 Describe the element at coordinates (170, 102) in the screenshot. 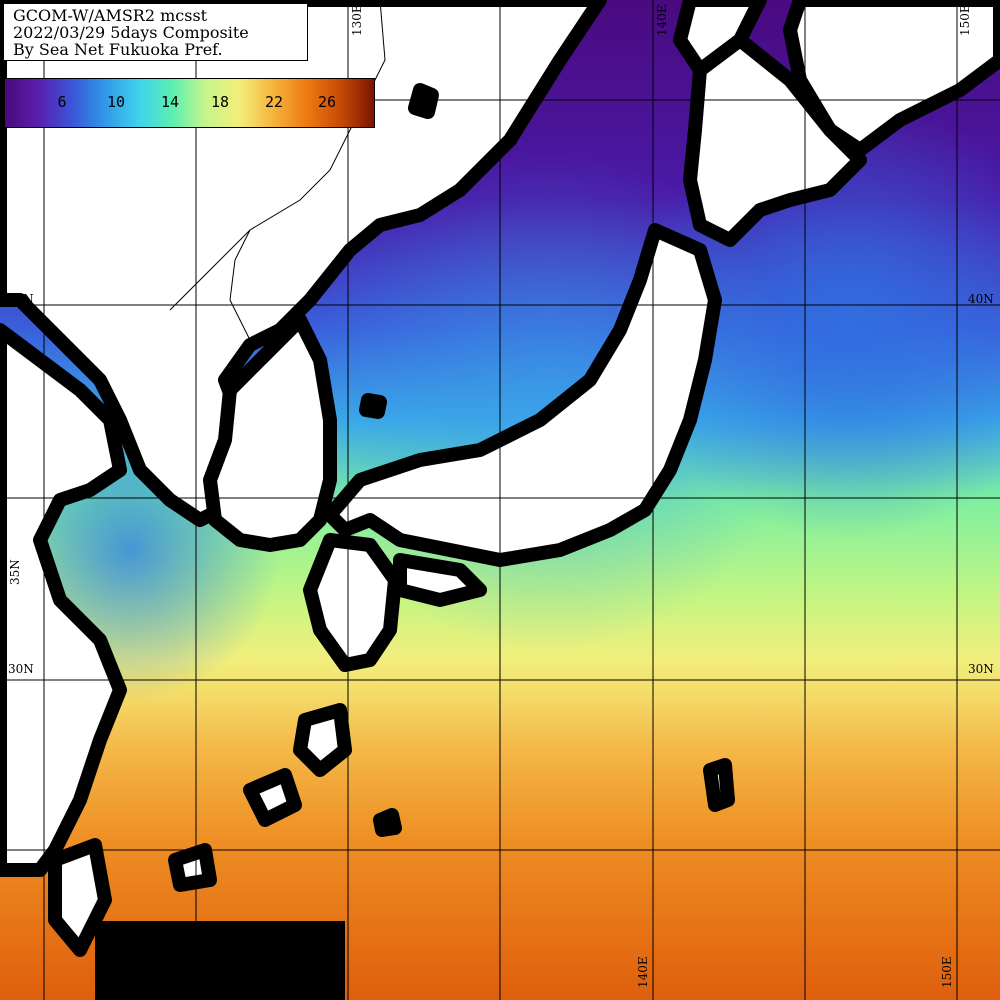

I see `legend-tick: 14` at that location.